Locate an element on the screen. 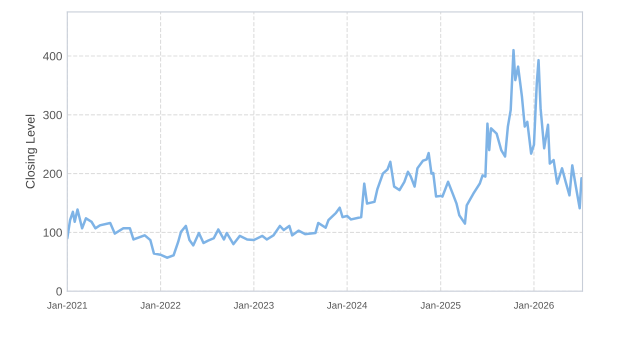  x-tick-label: Jan-2022 is located at coordinates (160, 305).